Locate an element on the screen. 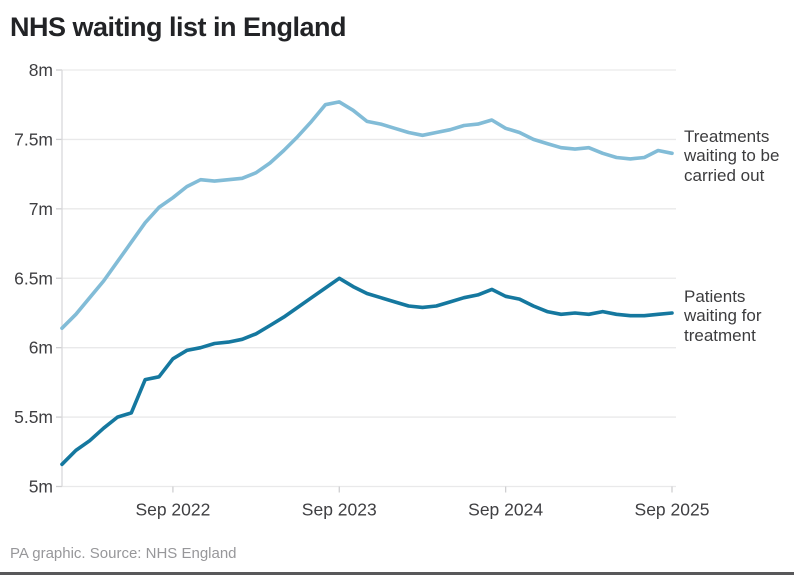 The image size is (794, 575). x-tick-label: Sep 2022 is located at coordinates (172, 510).